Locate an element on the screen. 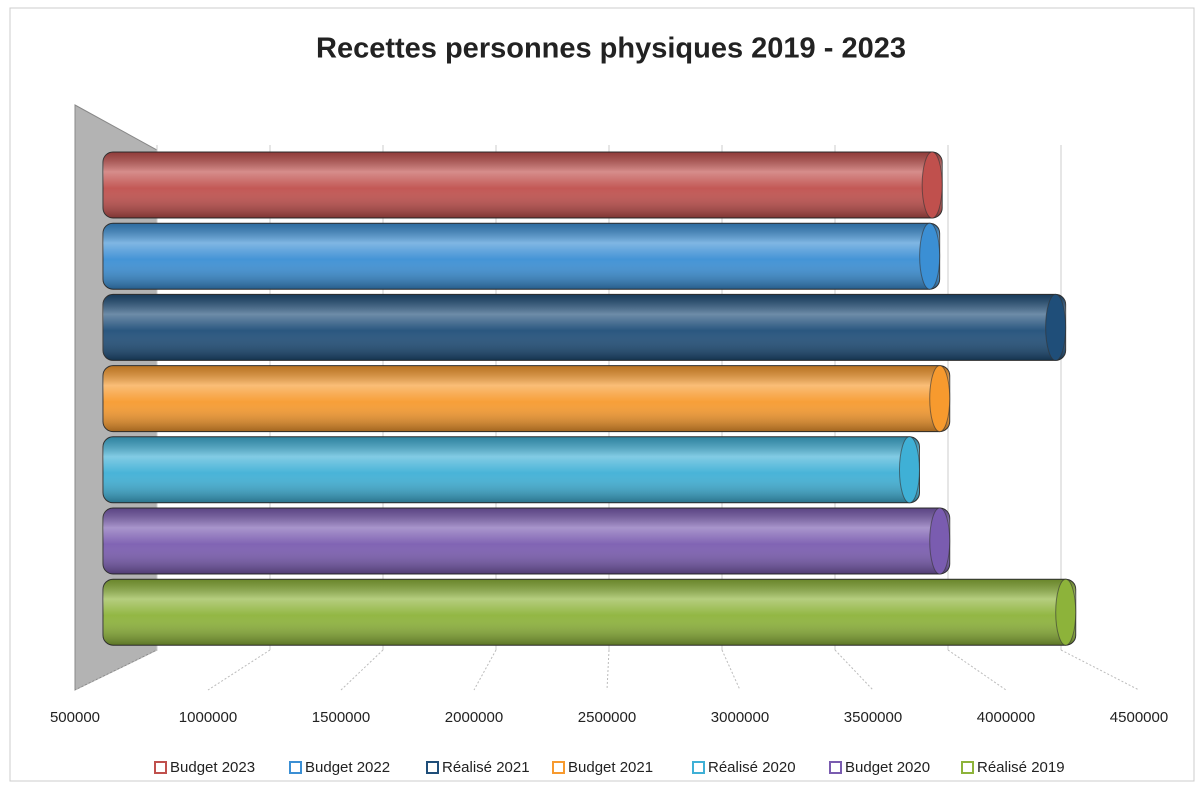 The image size is (1204, 789). legend-label: Budget 2023 is located at coordinates (212, 767).